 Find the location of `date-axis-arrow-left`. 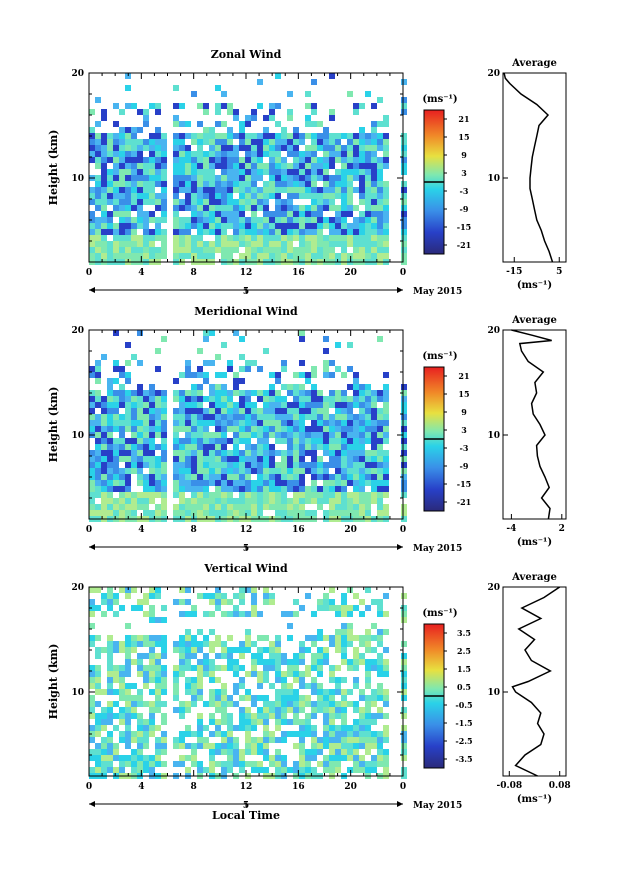

date-axis-arrow-left is located at coordinates (92, 290).